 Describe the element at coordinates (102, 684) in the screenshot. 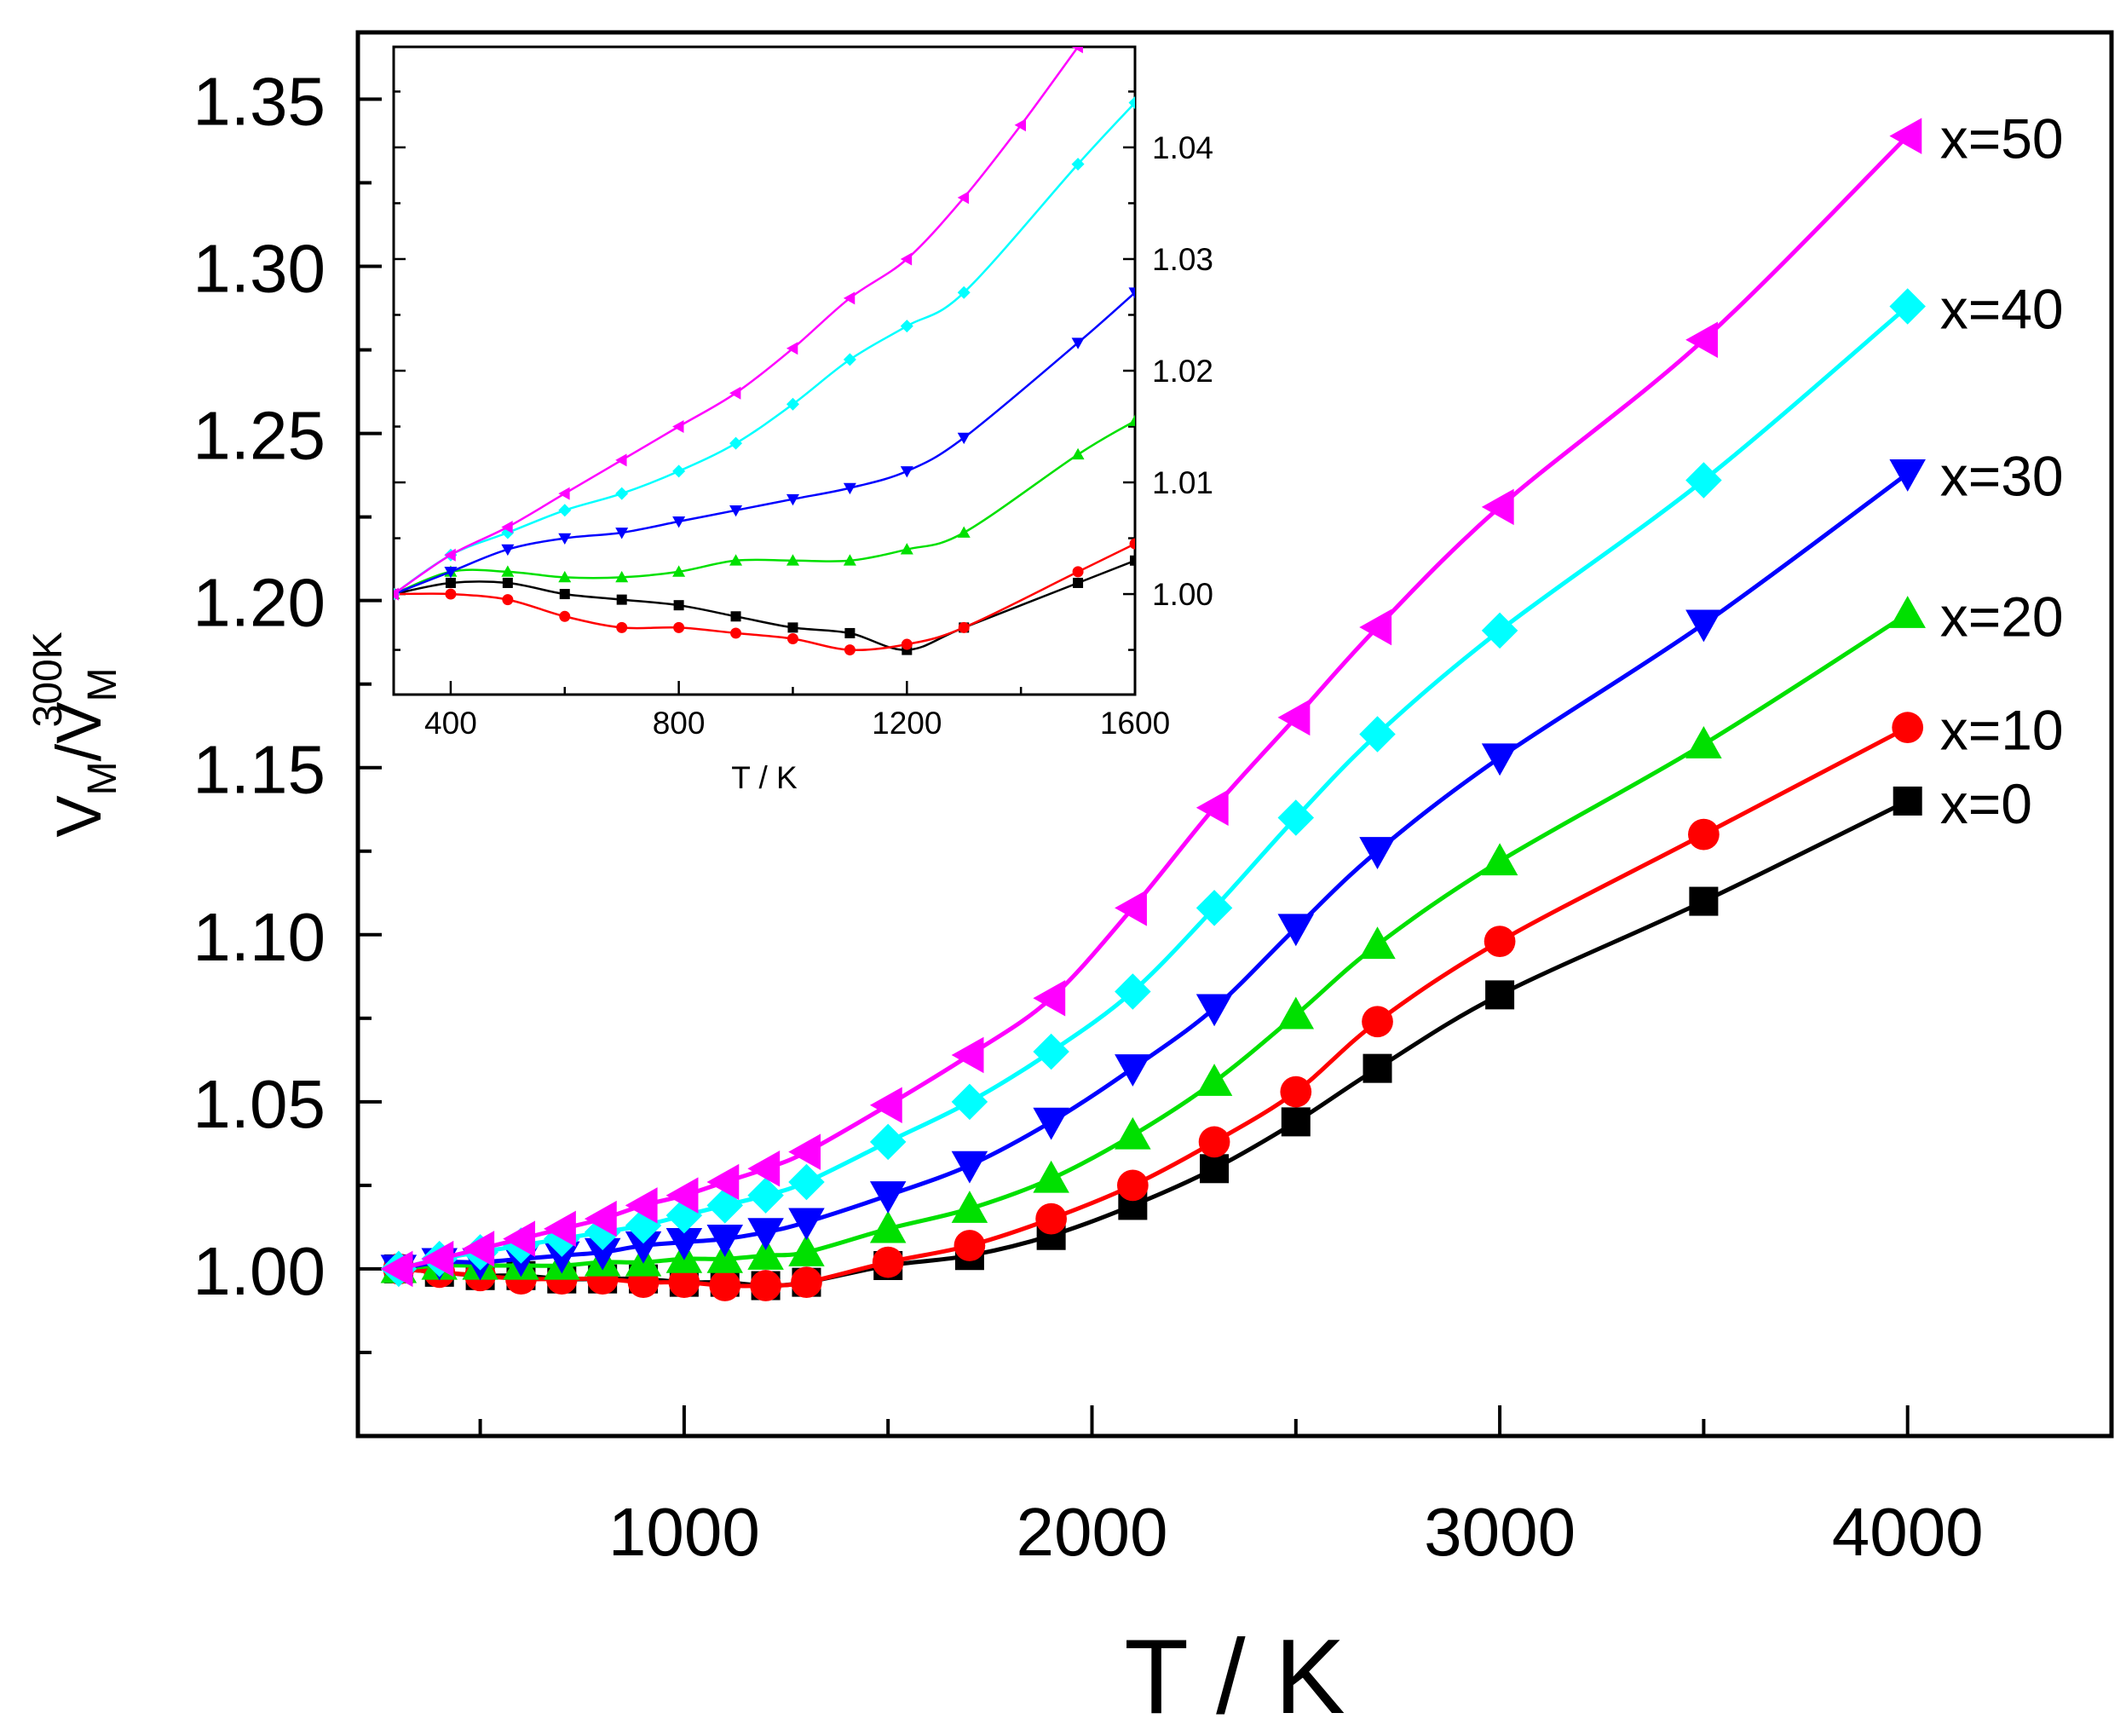

I see `y-axis-label-part: M` at that location.